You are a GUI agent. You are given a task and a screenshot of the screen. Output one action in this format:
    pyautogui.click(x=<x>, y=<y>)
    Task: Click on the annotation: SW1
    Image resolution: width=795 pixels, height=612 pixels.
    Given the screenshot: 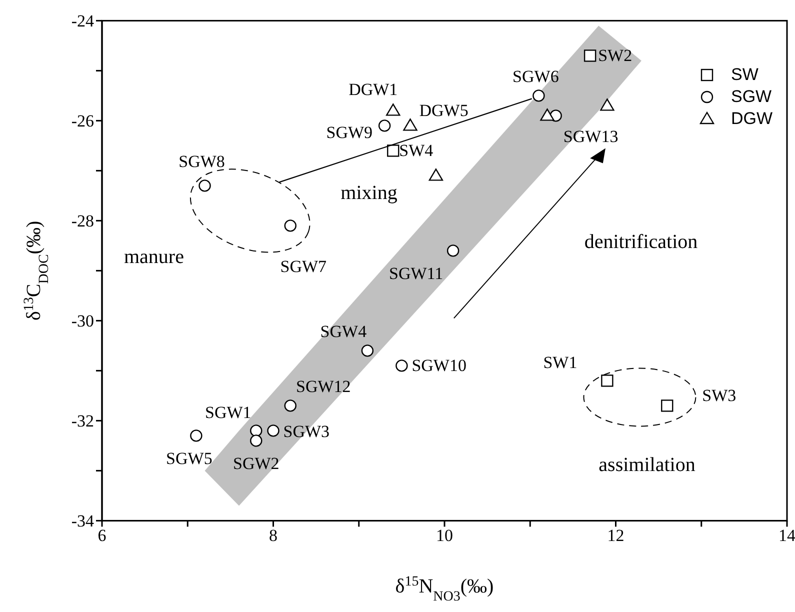 What is the action you would take?
    pyautogui.click(x=560, y=362)
    